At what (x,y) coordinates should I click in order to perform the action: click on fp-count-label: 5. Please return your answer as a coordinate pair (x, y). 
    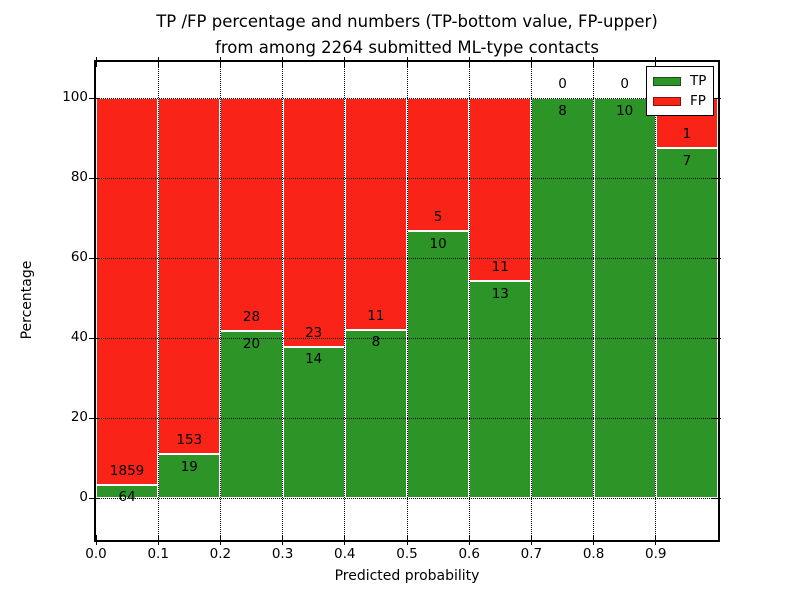
    Looking at the image, I should click on (438, 217).